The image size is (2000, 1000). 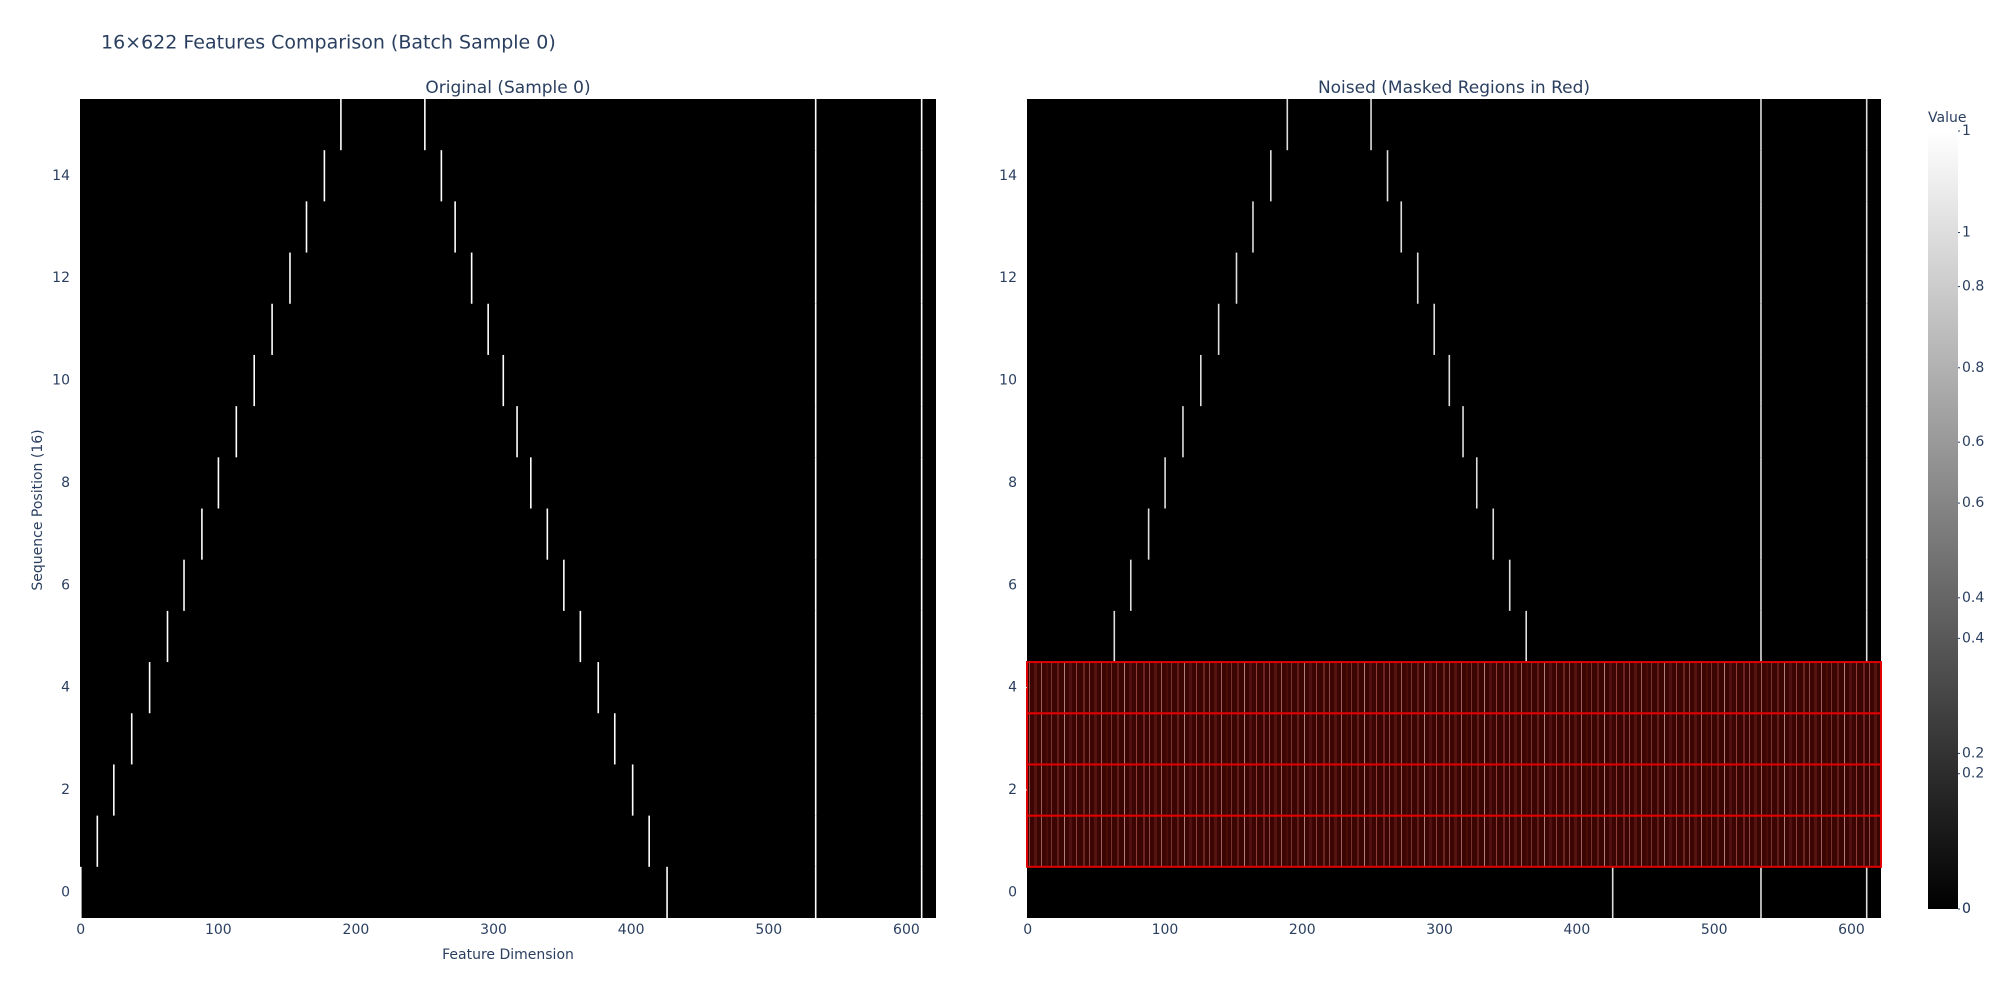 I want to click on y-tick-label: 4, so click(x=65, y=688).